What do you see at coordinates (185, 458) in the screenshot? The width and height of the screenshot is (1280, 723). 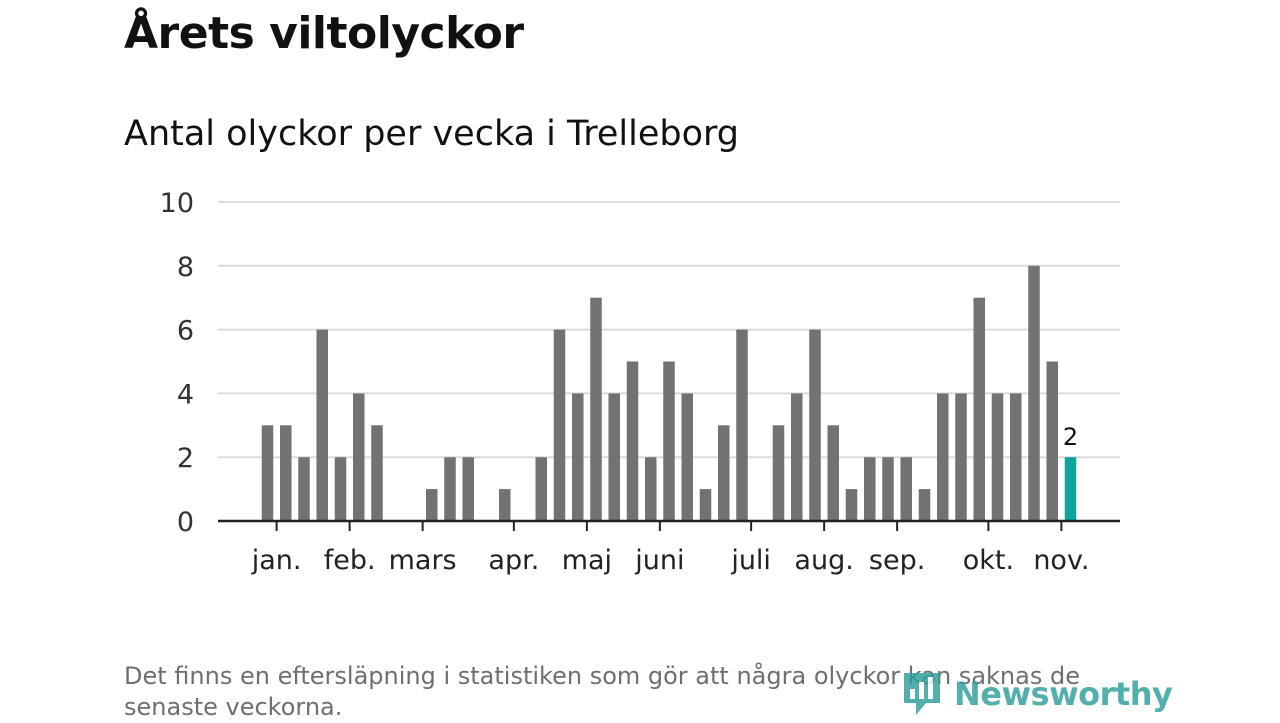 I see `y-tick-label: 2` at bounding box center [185, 458].